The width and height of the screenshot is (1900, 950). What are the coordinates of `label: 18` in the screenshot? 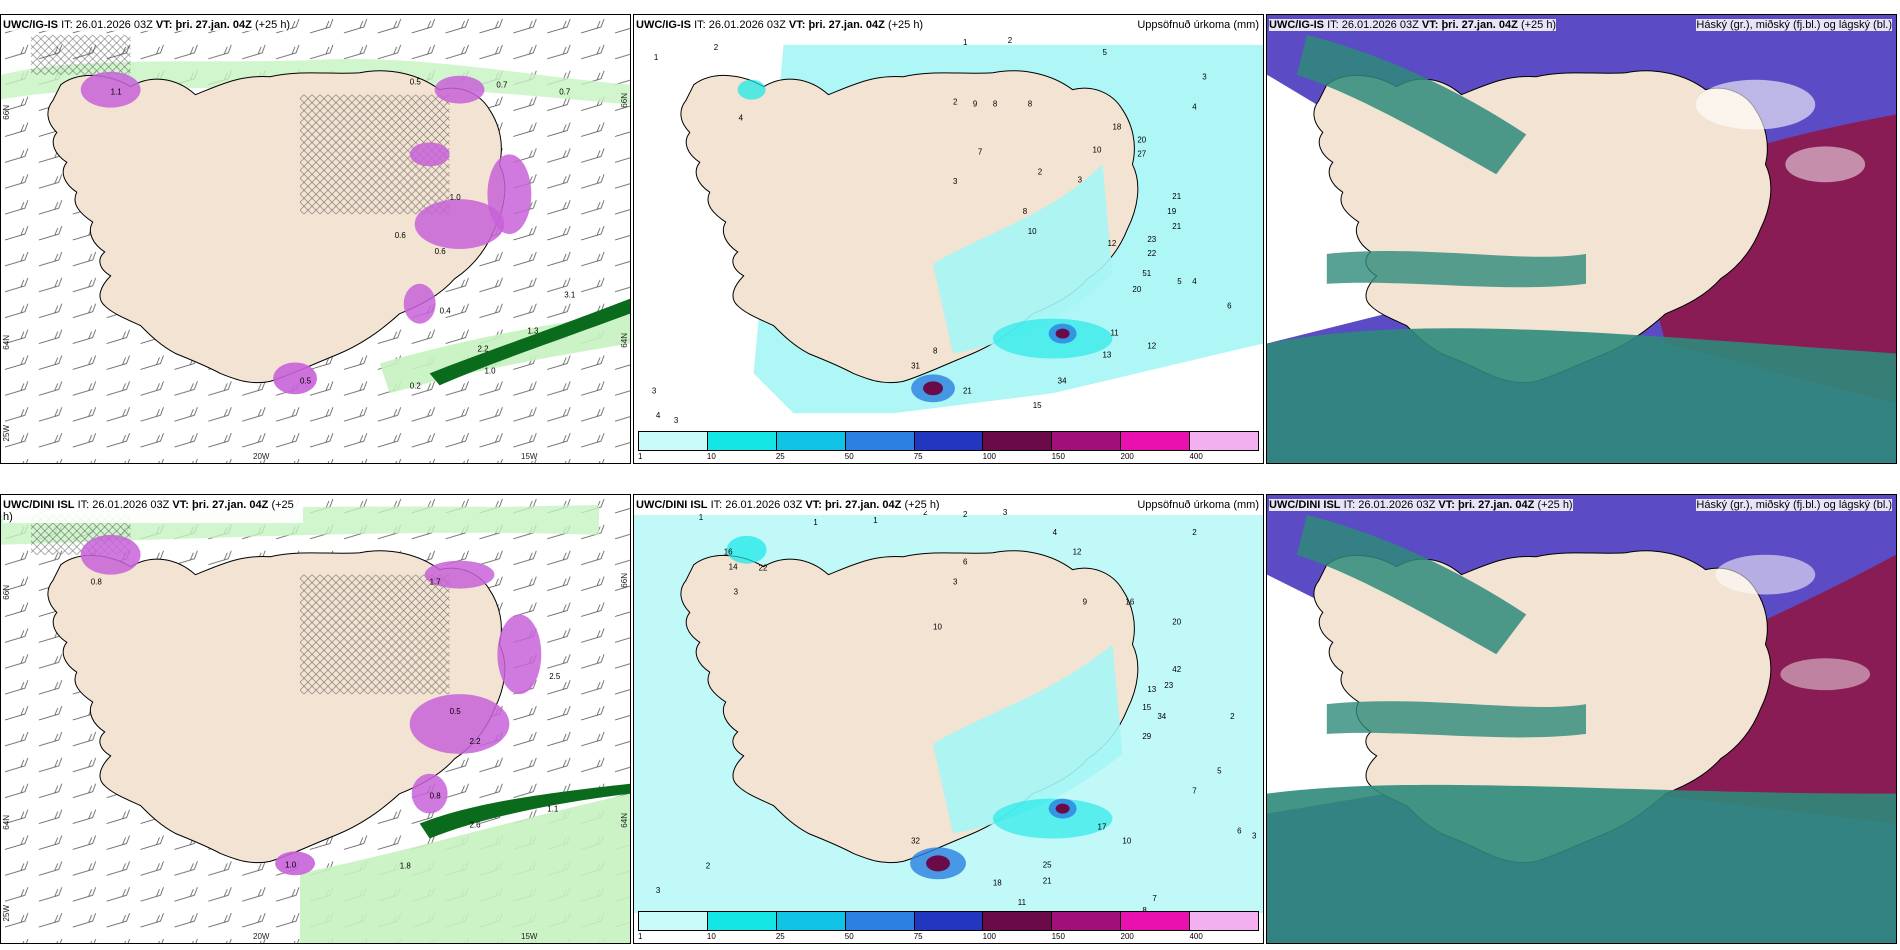 It's located at (997, 882).